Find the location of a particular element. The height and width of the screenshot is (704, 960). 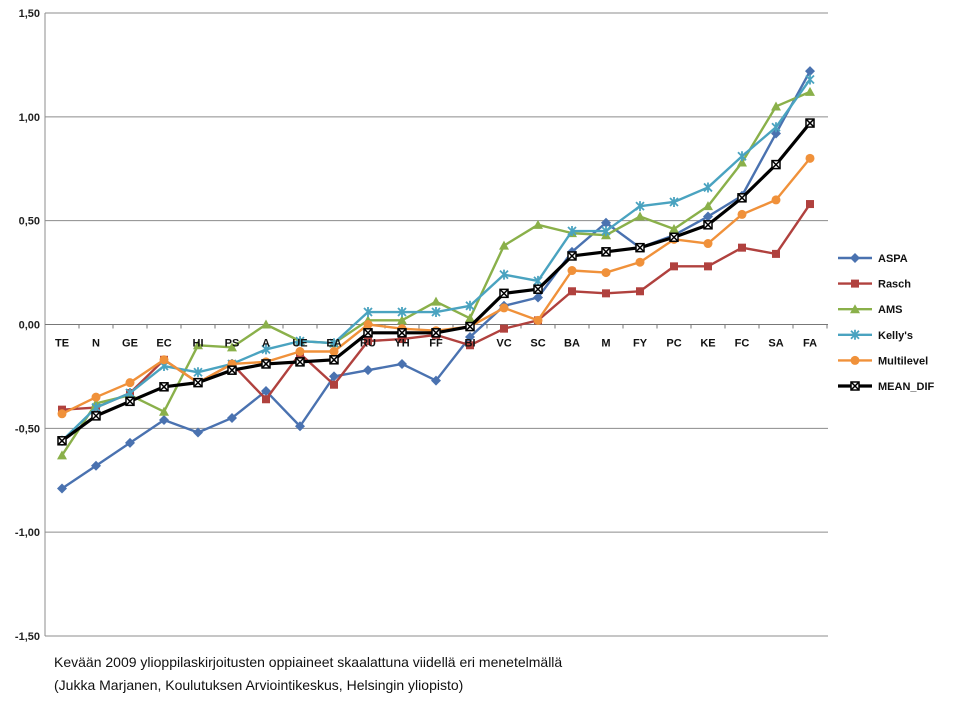

legend-marker-ams is located at coordinates (855, 309).